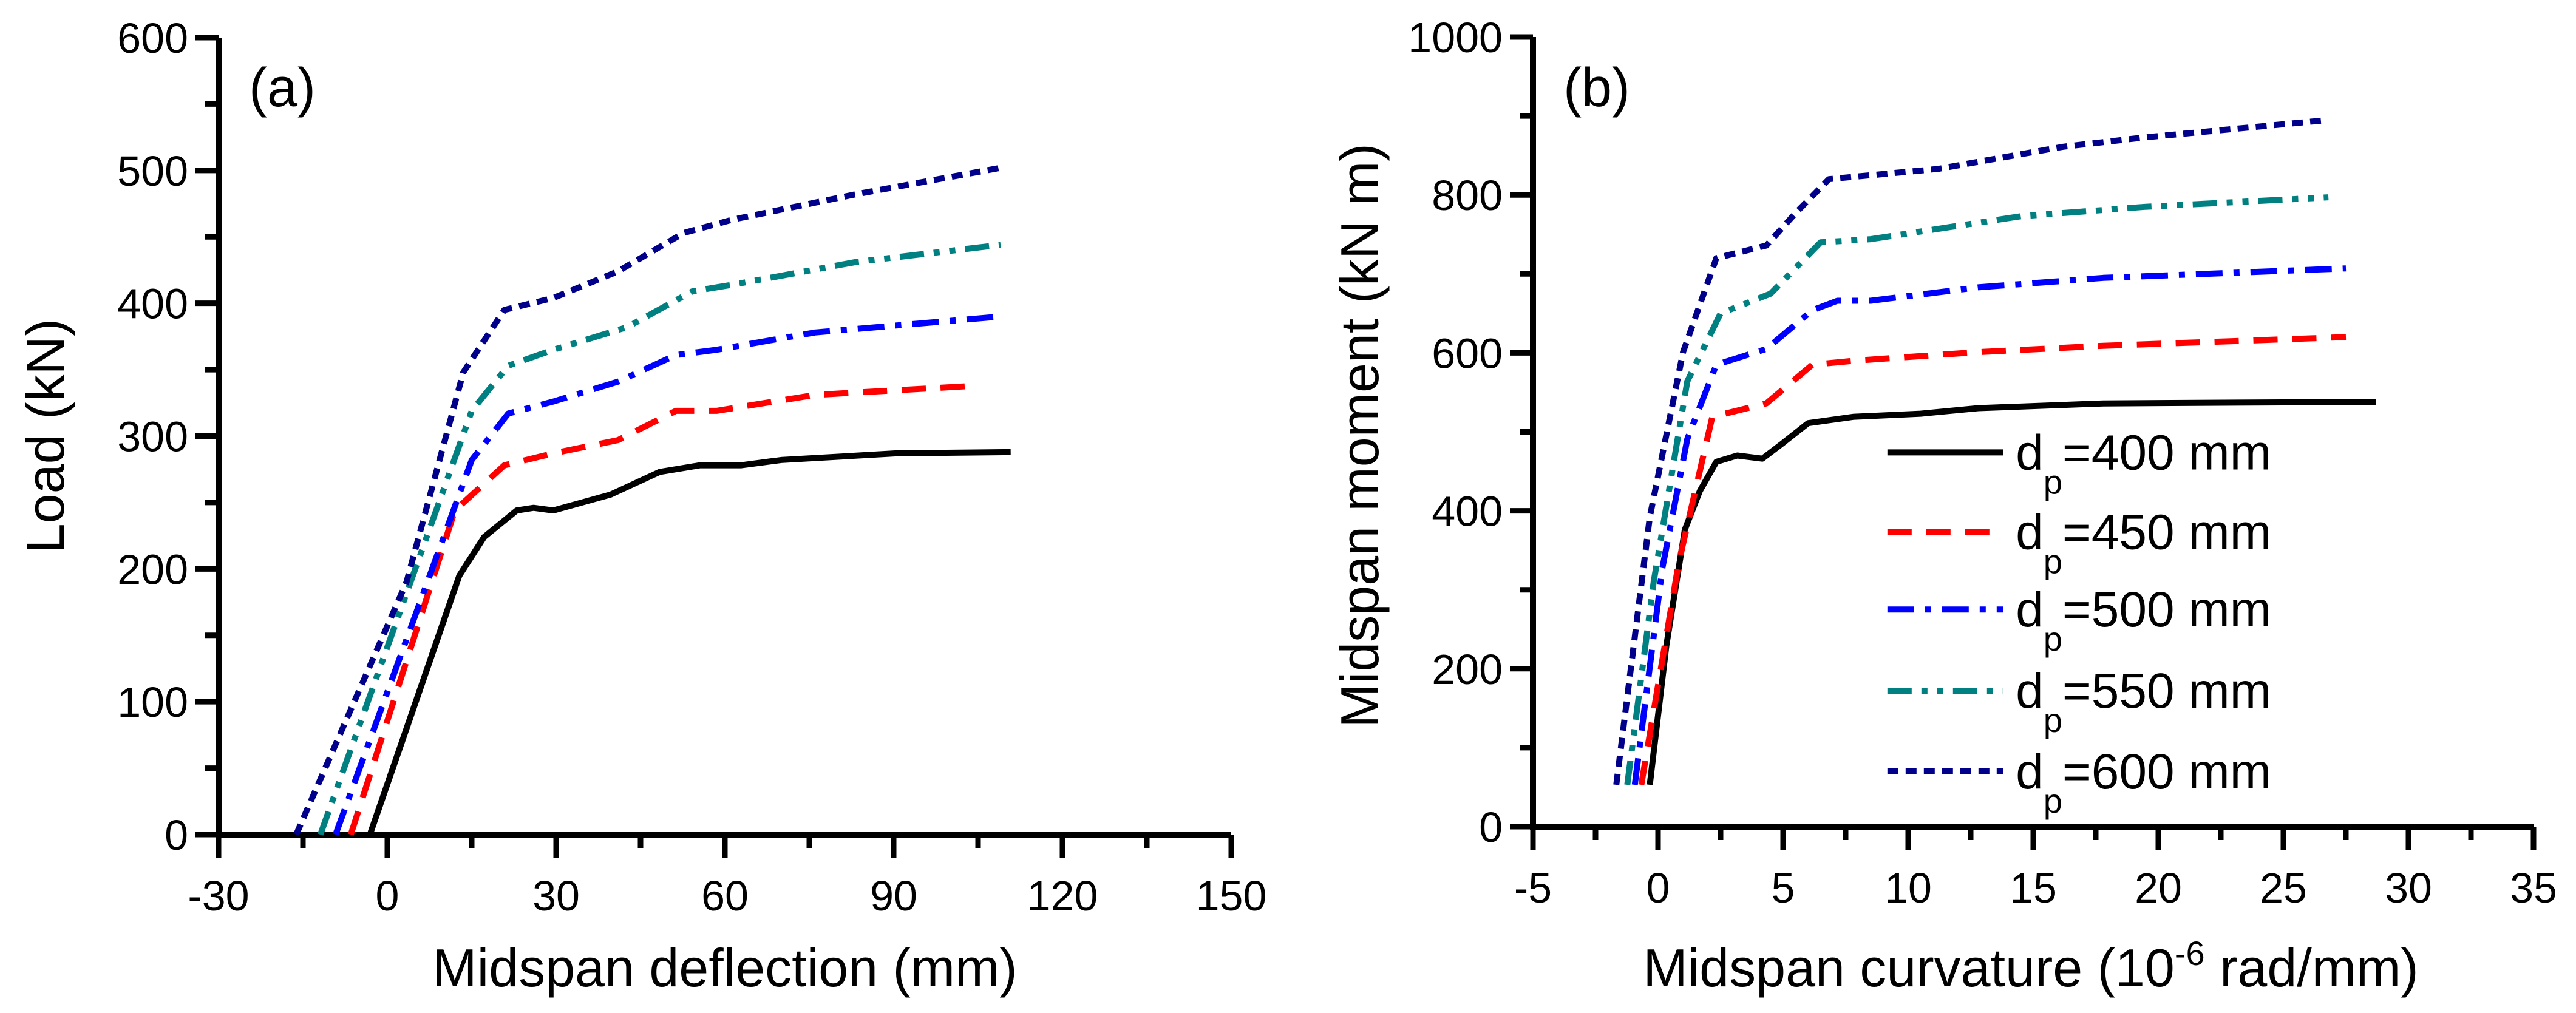 This screenshot has height=1013, width=2576. What do you see at coordinates (152, 702) in the screenshot?
I see `y-tick-label: 100` at bounding box center [152, 702].